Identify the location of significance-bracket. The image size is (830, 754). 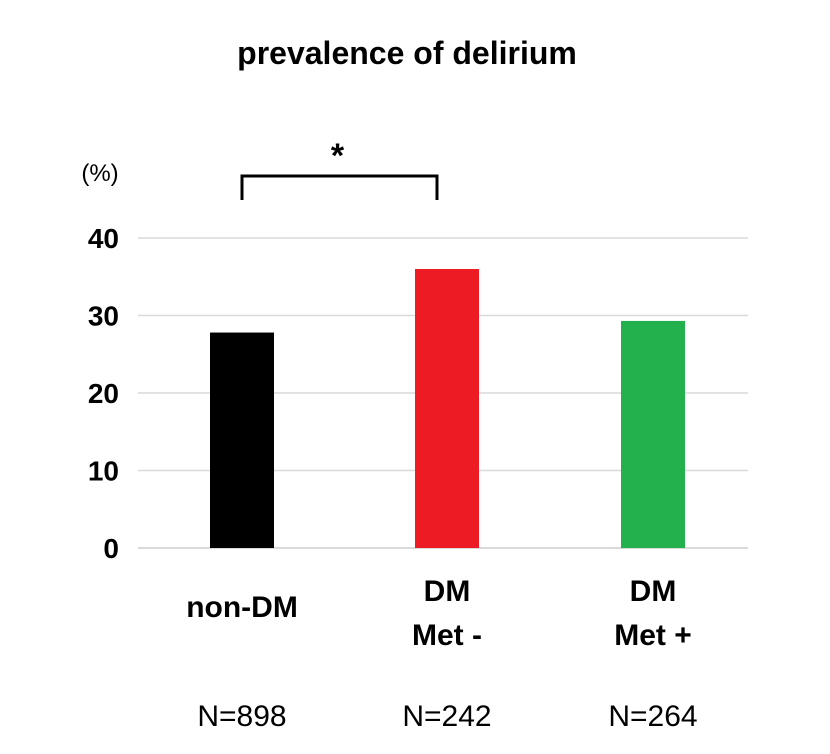
(339, 187).